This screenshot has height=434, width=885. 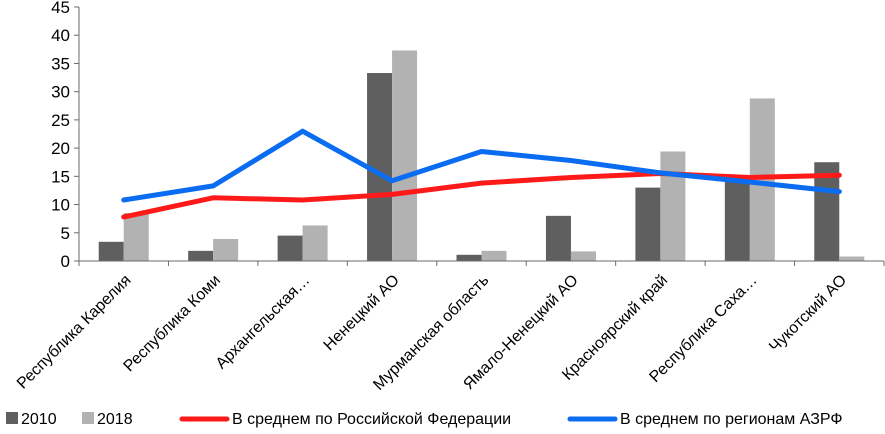 What do you see at coordinates (60, 8) in the screenshot?
I see `y-tick-label: 45` at bounding box center [60, 8].